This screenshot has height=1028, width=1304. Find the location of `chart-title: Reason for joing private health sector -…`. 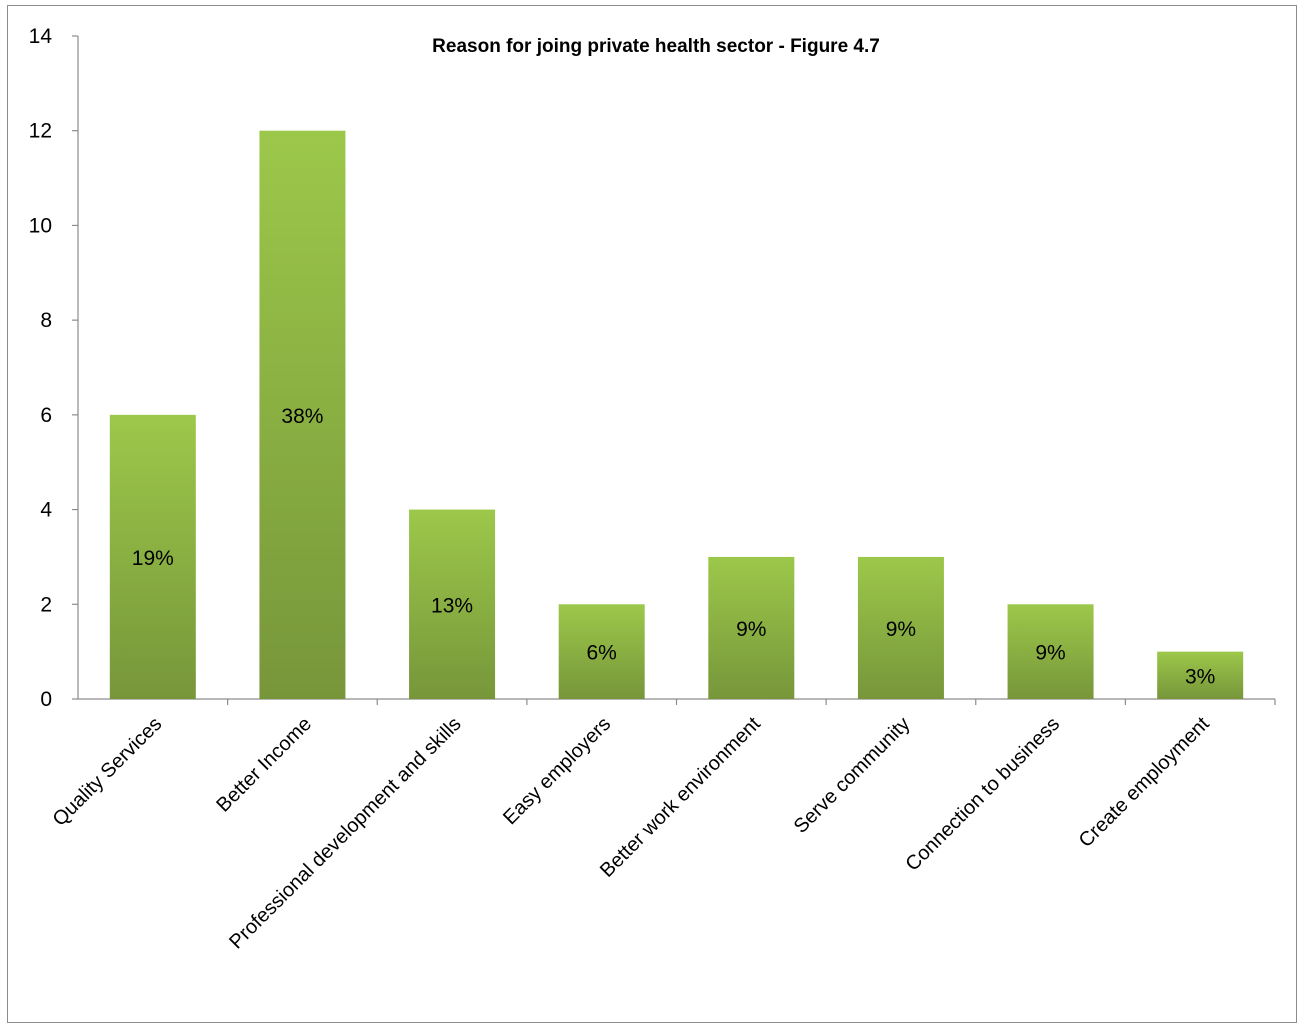

chart-title: Reason for joing private health sector -… is located at coordinates (656, 46).